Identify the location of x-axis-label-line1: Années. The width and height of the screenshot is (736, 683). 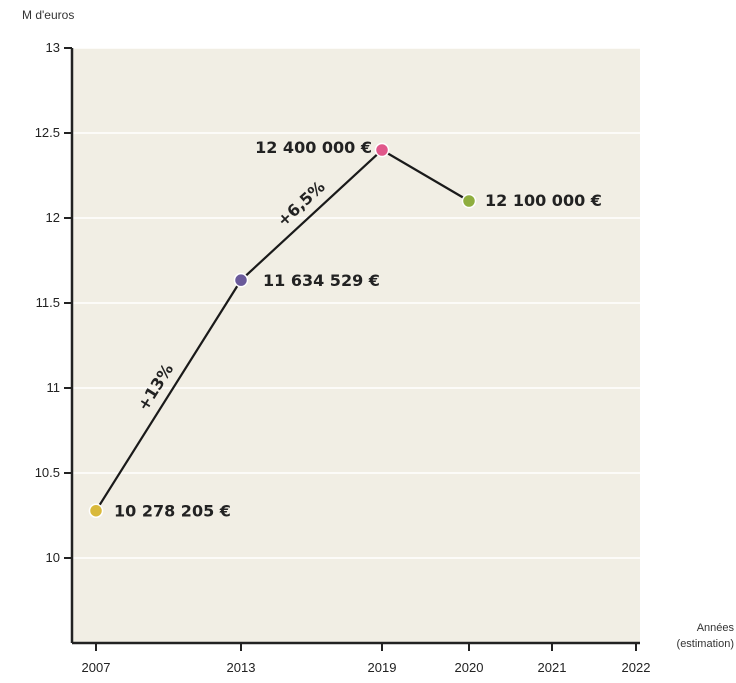
(715, 628).